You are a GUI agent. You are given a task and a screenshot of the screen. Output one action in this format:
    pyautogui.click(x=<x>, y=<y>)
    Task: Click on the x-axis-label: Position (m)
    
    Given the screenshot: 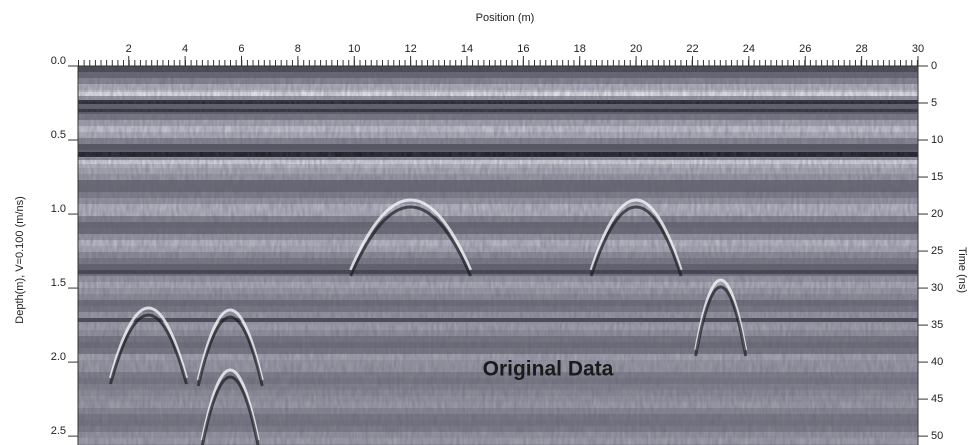 What is the action you would take?
    pyautogui.click(x=505, y=18)
    